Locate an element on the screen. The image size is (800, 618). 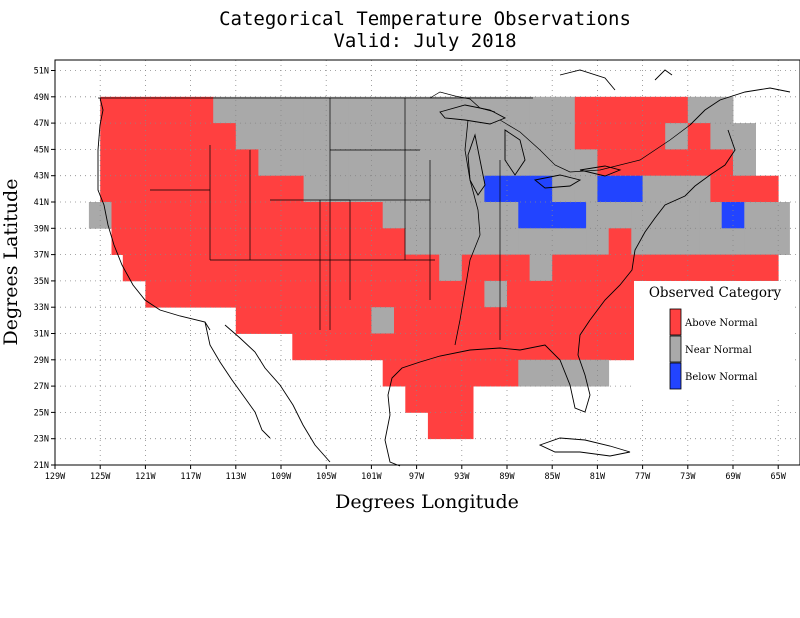
x-tick-label: 77W is located at coordinates (643, 477).